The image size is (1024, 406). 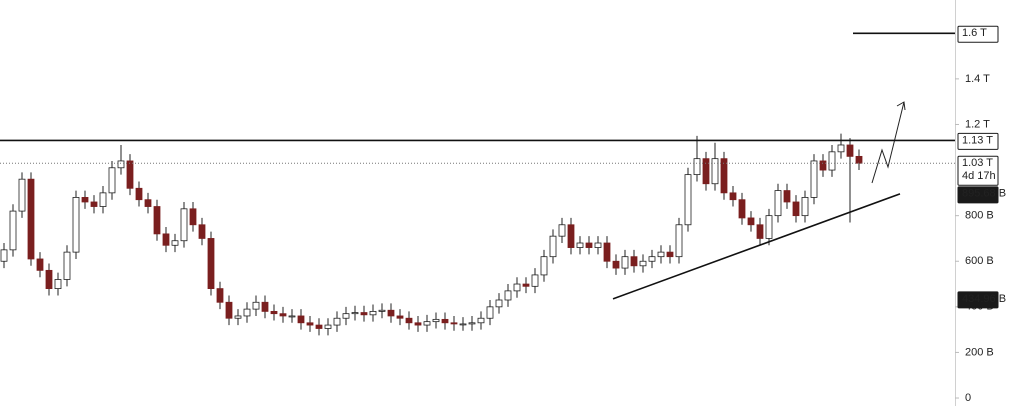 What do you see at coordinates (978, 170) in the screenshot?
I see `current-price-box` at bounding box center [978, 170].